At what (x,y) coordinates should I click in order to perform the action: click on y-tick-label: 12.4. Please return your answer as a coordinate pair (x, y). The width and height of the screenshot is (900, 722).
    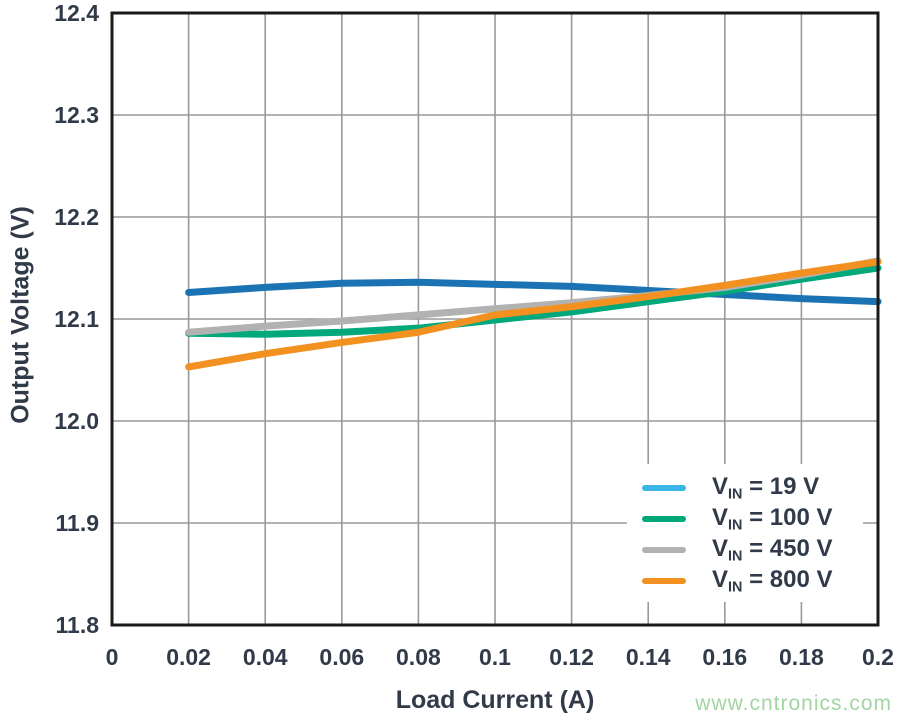
    Looking at the image, I should click on (76, 13).